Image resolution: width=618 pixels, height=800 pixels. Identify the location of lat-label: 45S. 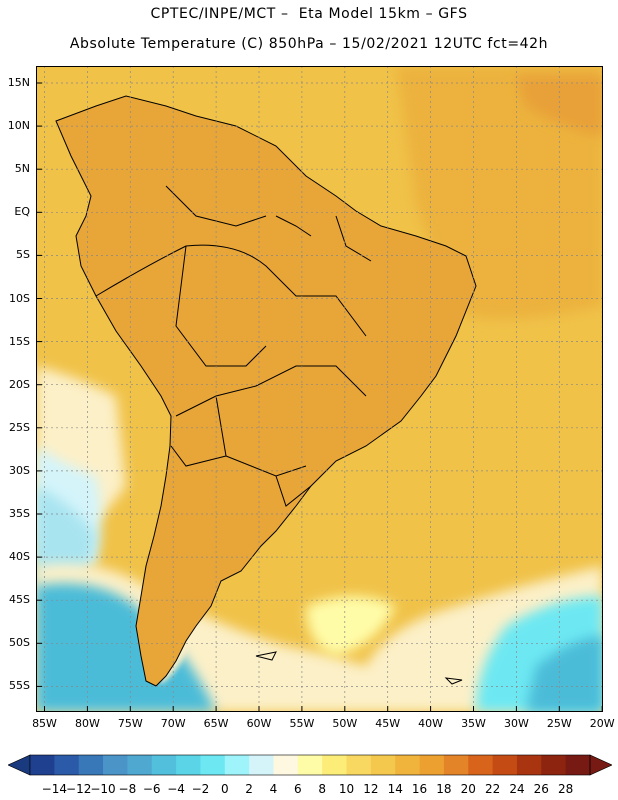
(19, 600).